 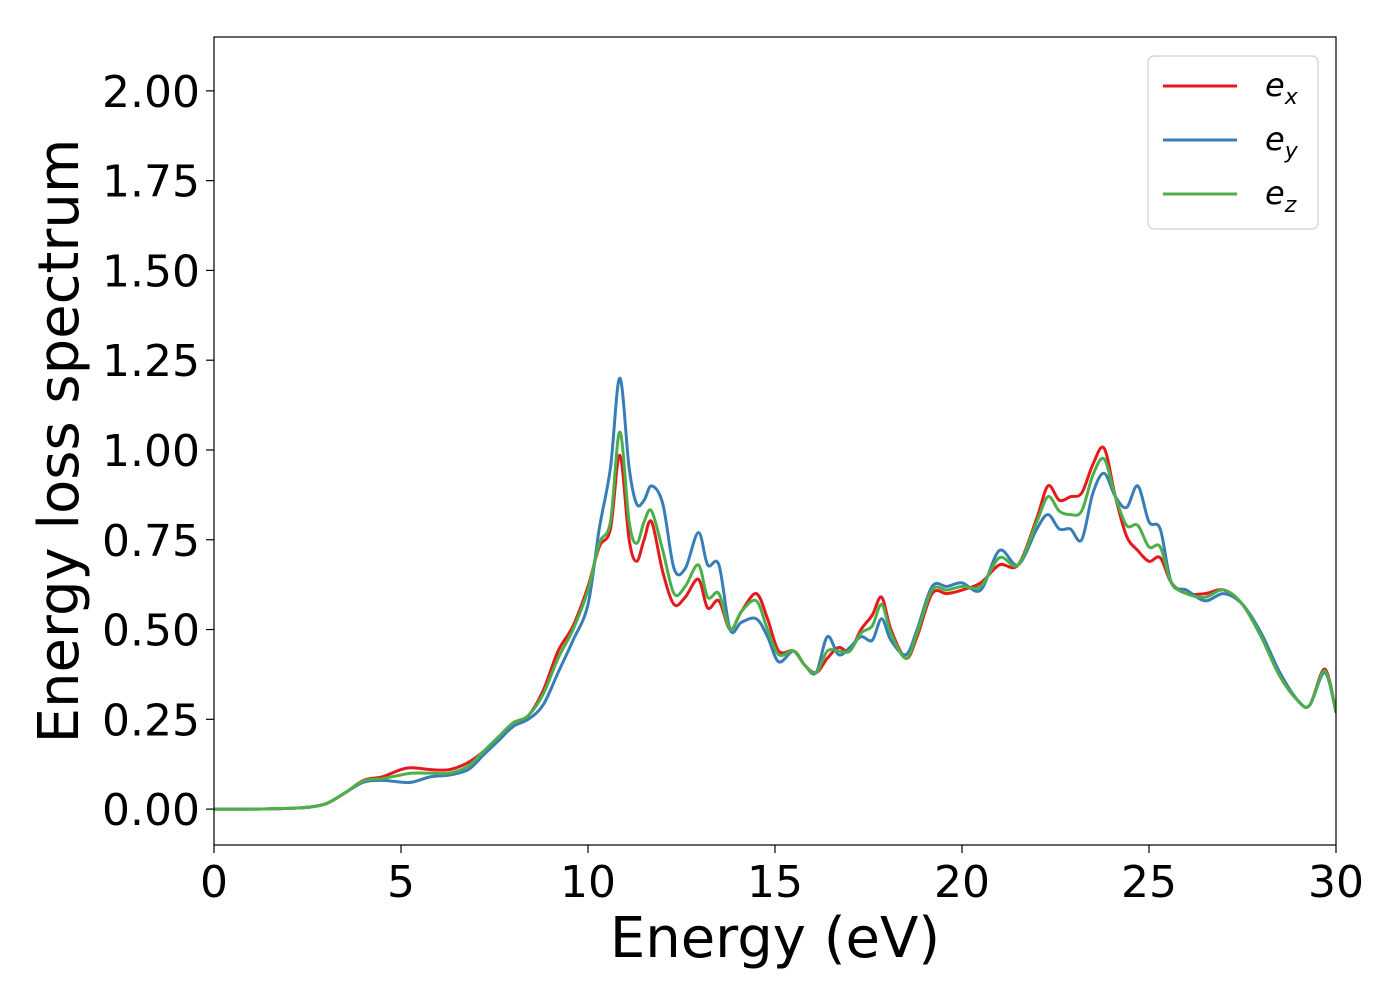 I want to click on x-tick-label: 25, so click(x=1149, y=882).